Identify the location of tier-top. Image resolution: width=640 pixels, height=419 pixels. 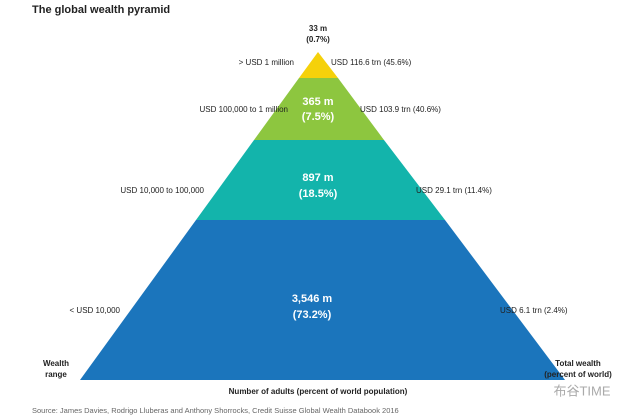
(318, 65).